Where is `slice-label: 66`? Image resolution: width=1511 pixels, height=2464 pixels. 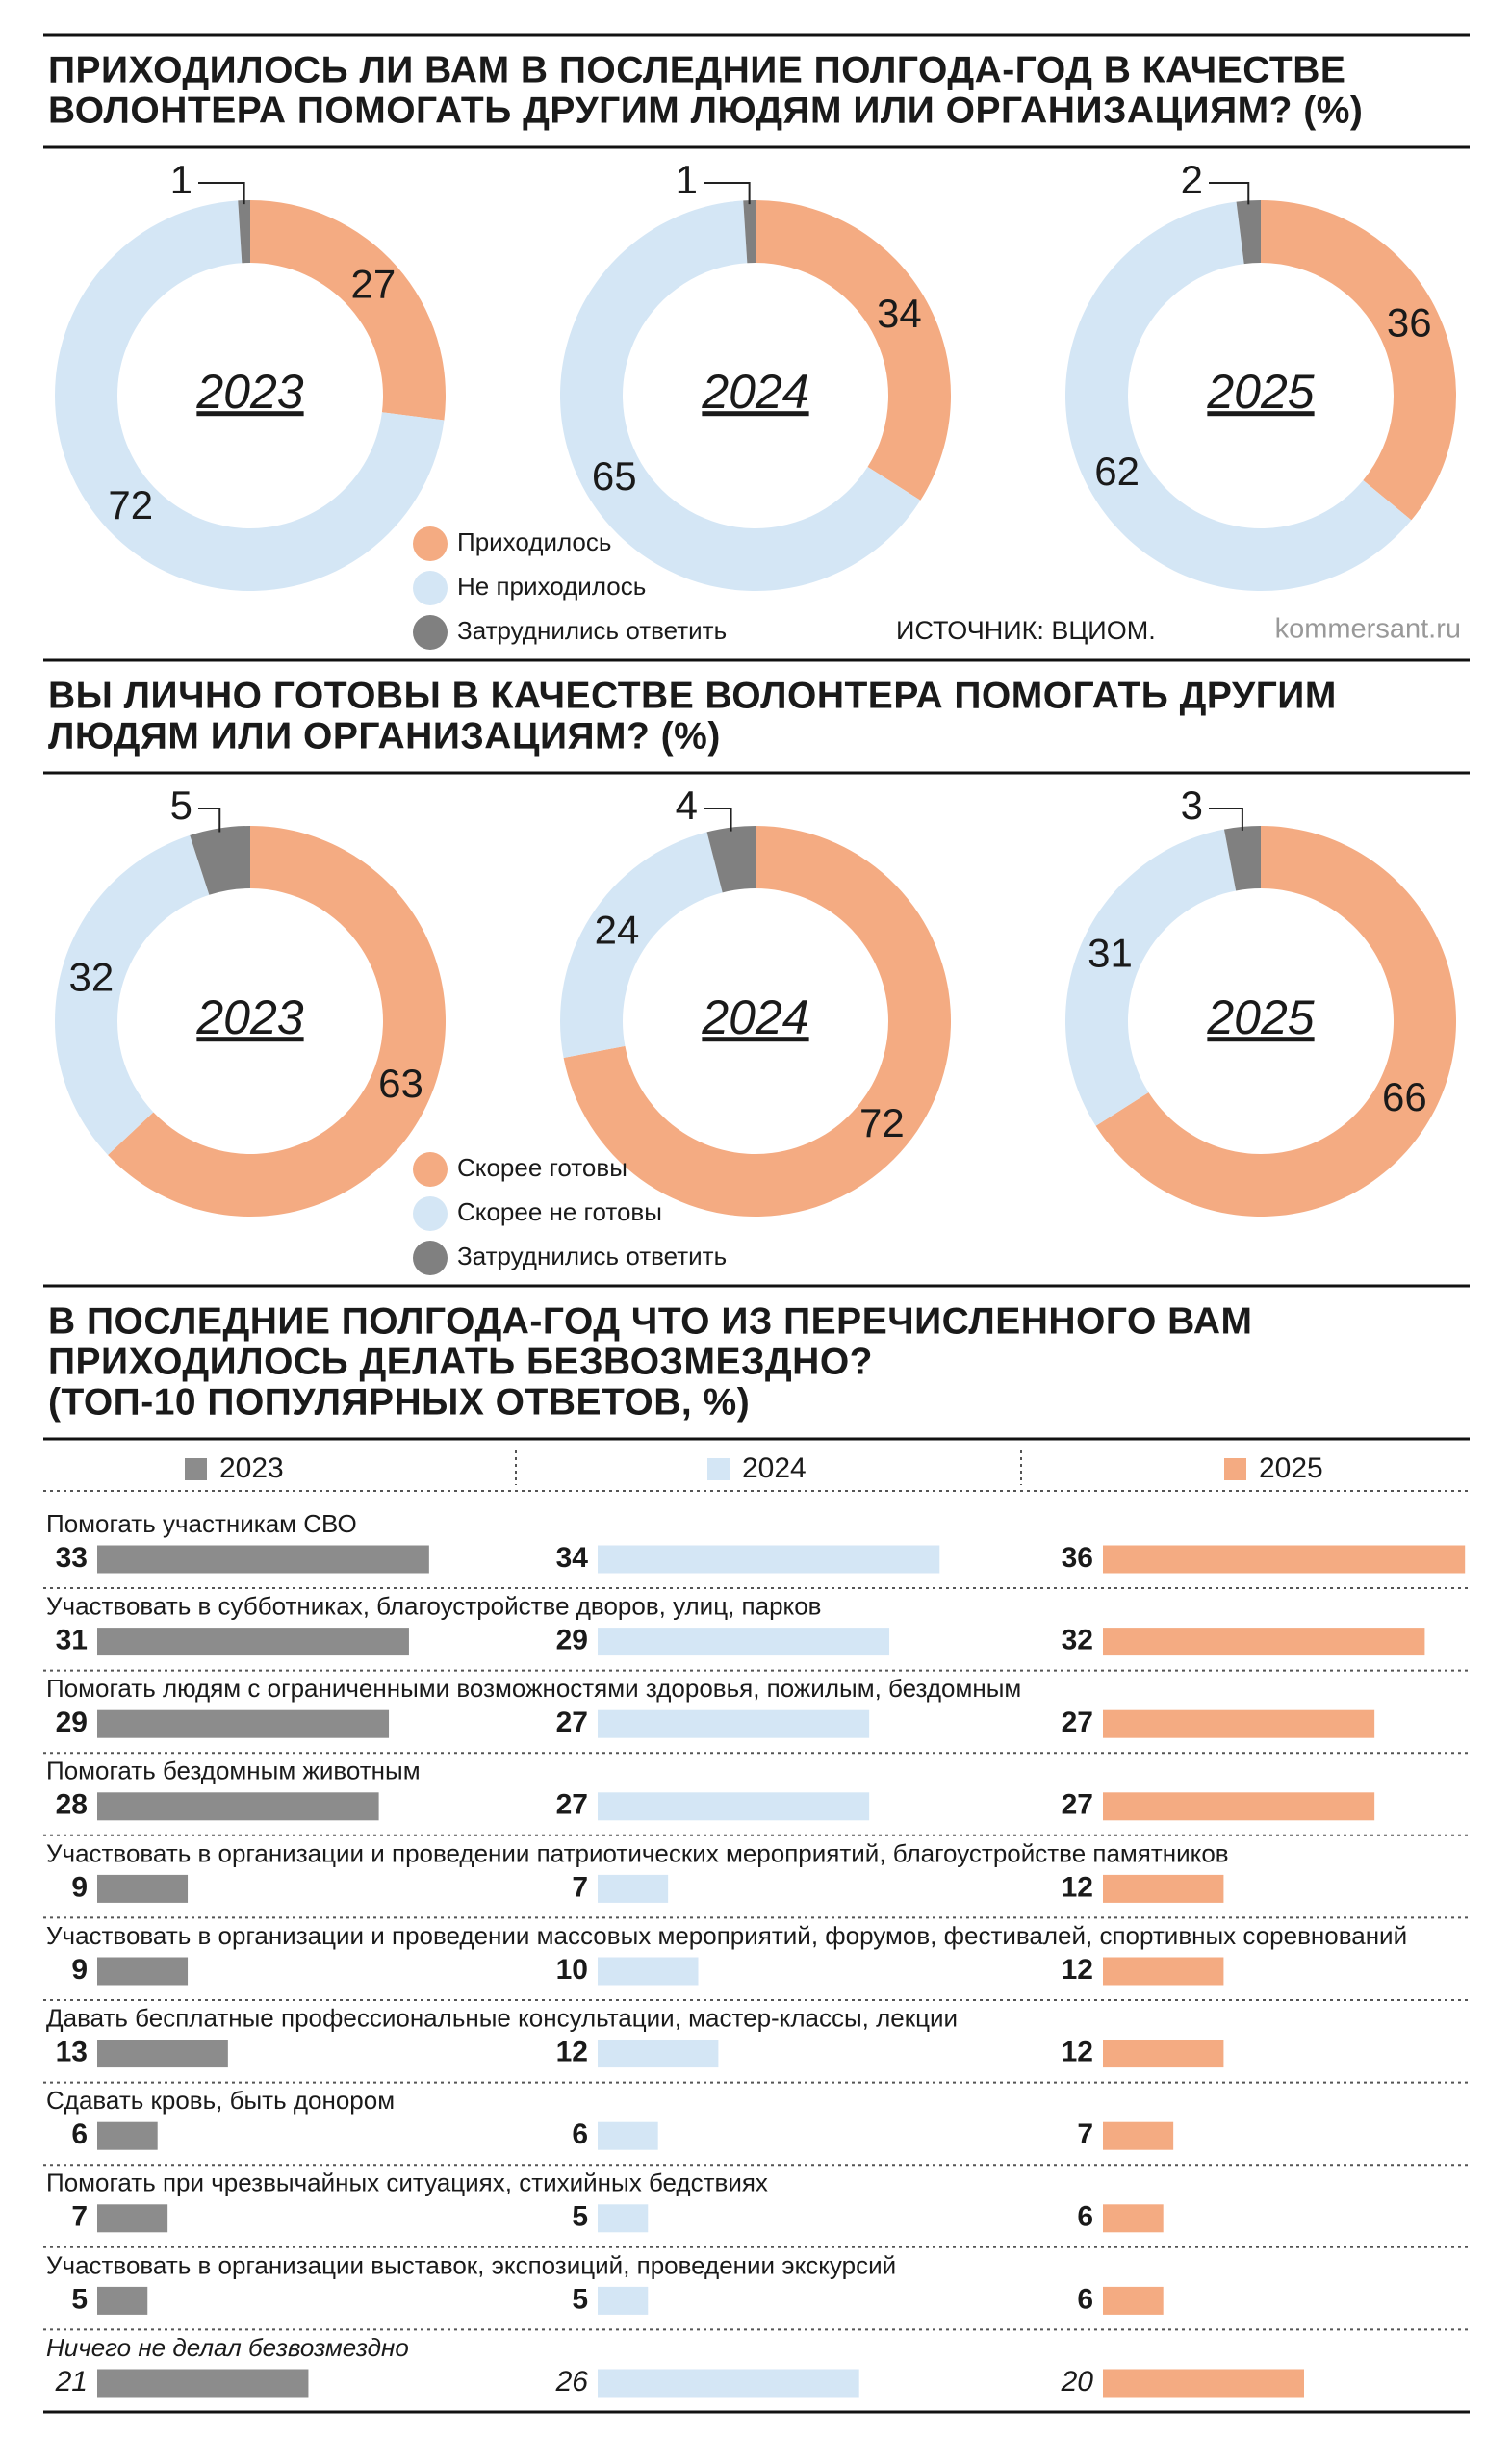 slice-label: 66 is located at coordinates (1404, 1096).